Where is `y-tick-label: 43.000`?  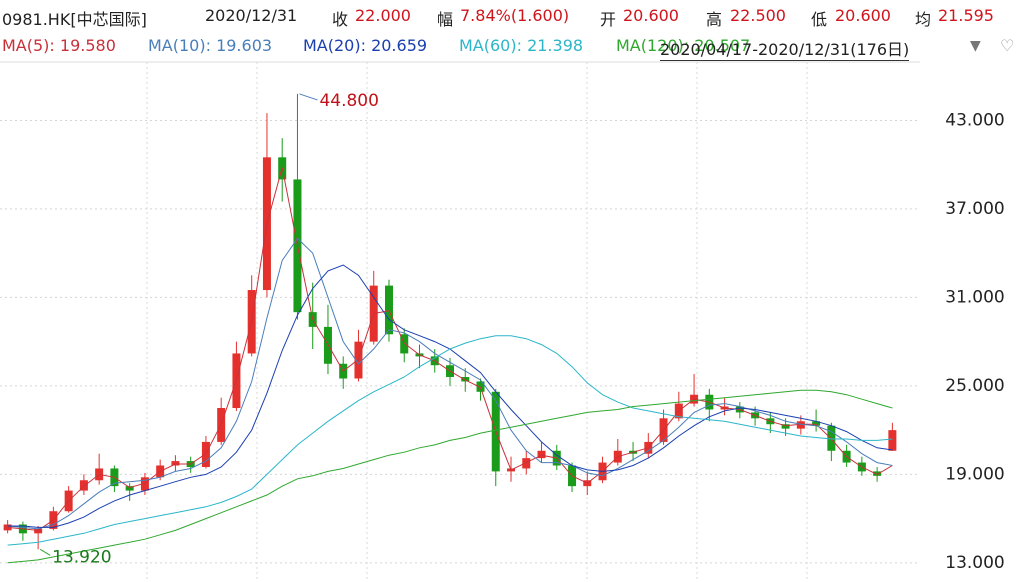
y-tick-label: 43.000 is located at coordinates (974, 120).